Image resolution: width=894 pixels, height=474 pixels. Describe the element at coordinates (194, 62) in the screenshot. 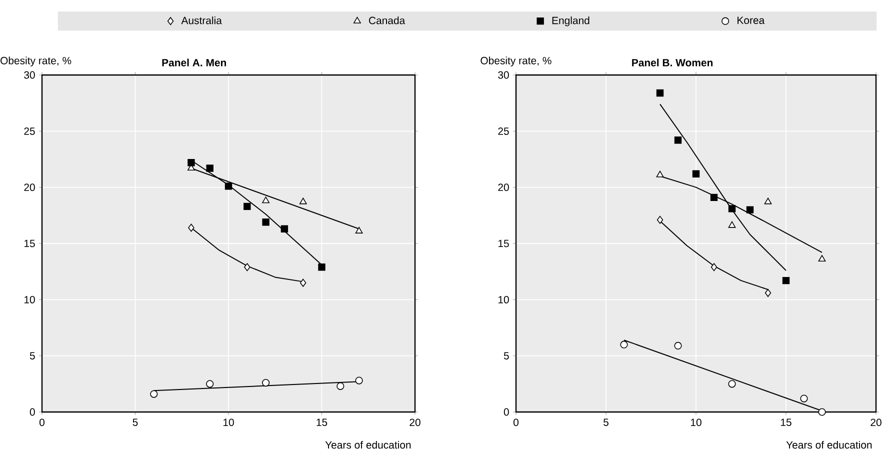

I see `chart-title: Panel A. Men` at that location.